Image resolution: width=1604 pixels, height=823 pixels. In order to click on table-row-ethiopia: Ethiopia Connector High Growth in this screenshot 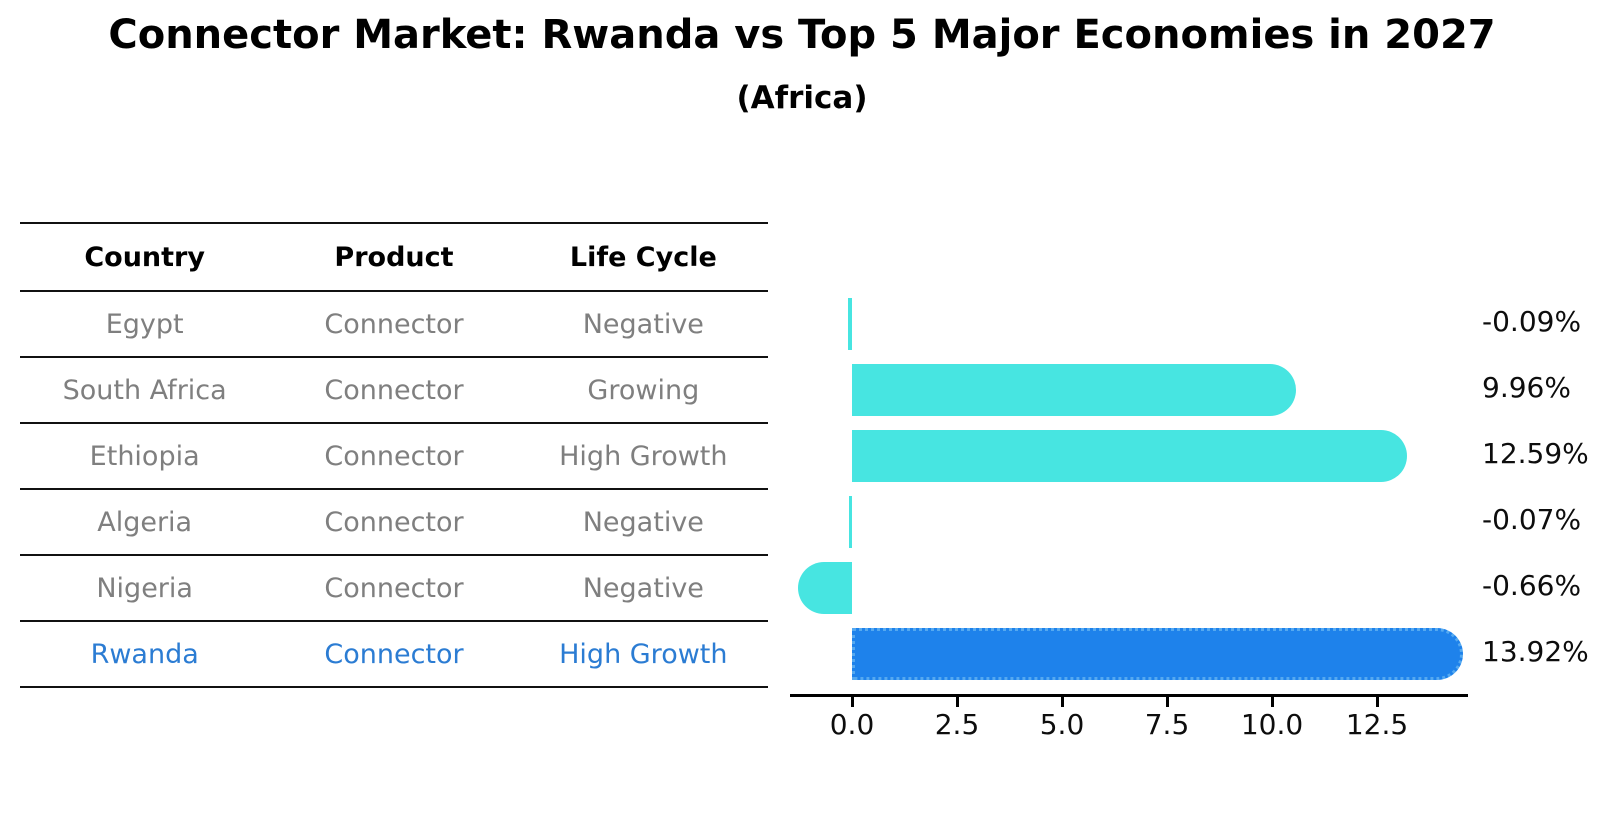, I will do `click(394, 457)`.